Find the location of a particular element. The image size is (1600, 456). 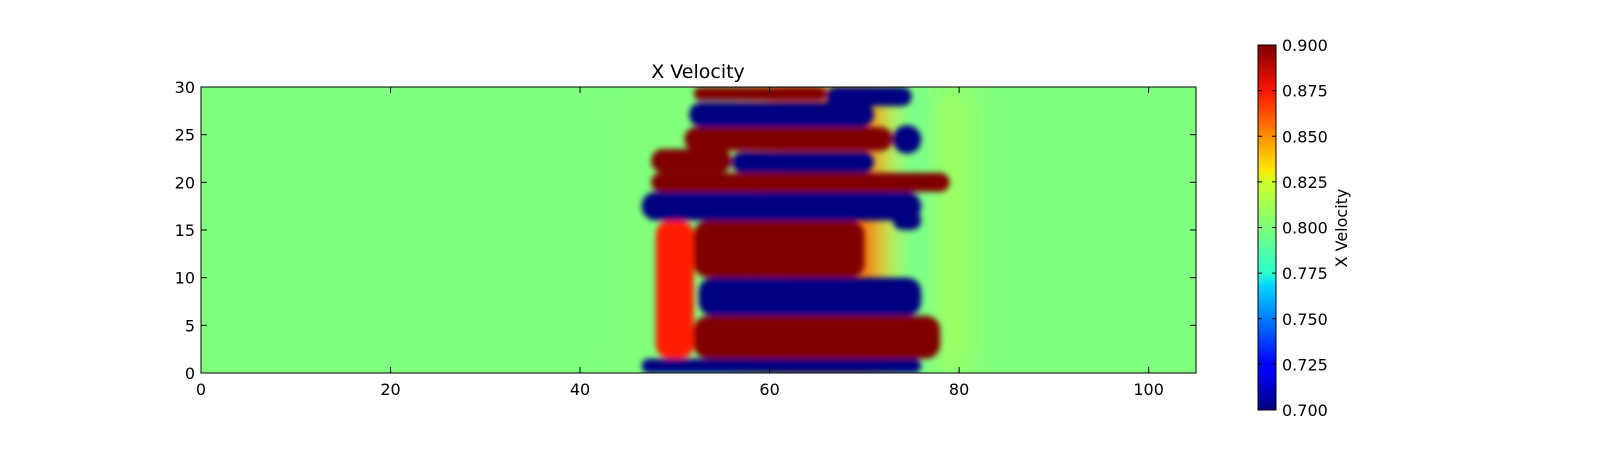

x-tick-label: 60 is located at coordinates (769, 389).